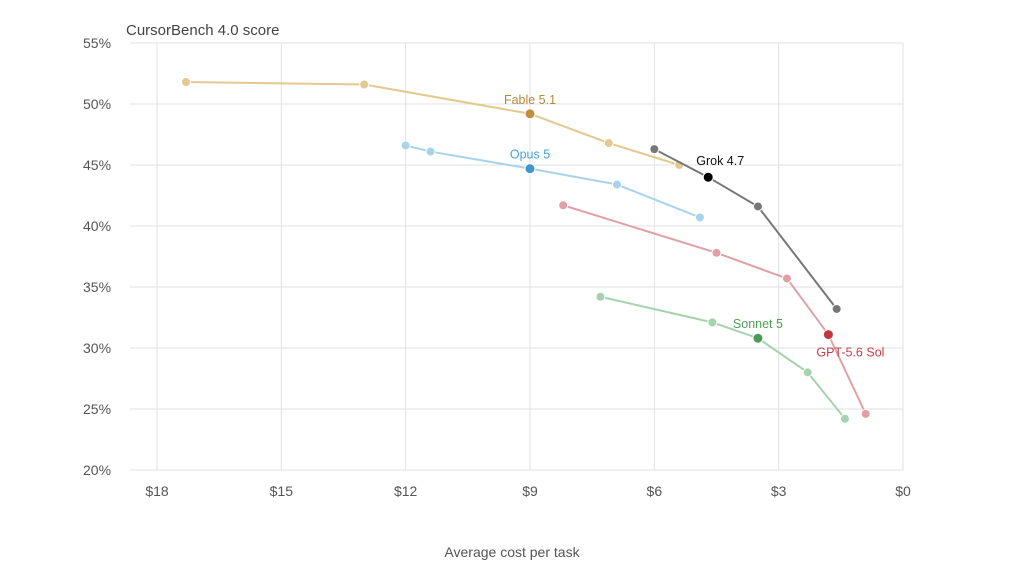 The height and width of the screenshot is (575, 1024). I want to click on x-tick-label: $9, so click(530, 491).